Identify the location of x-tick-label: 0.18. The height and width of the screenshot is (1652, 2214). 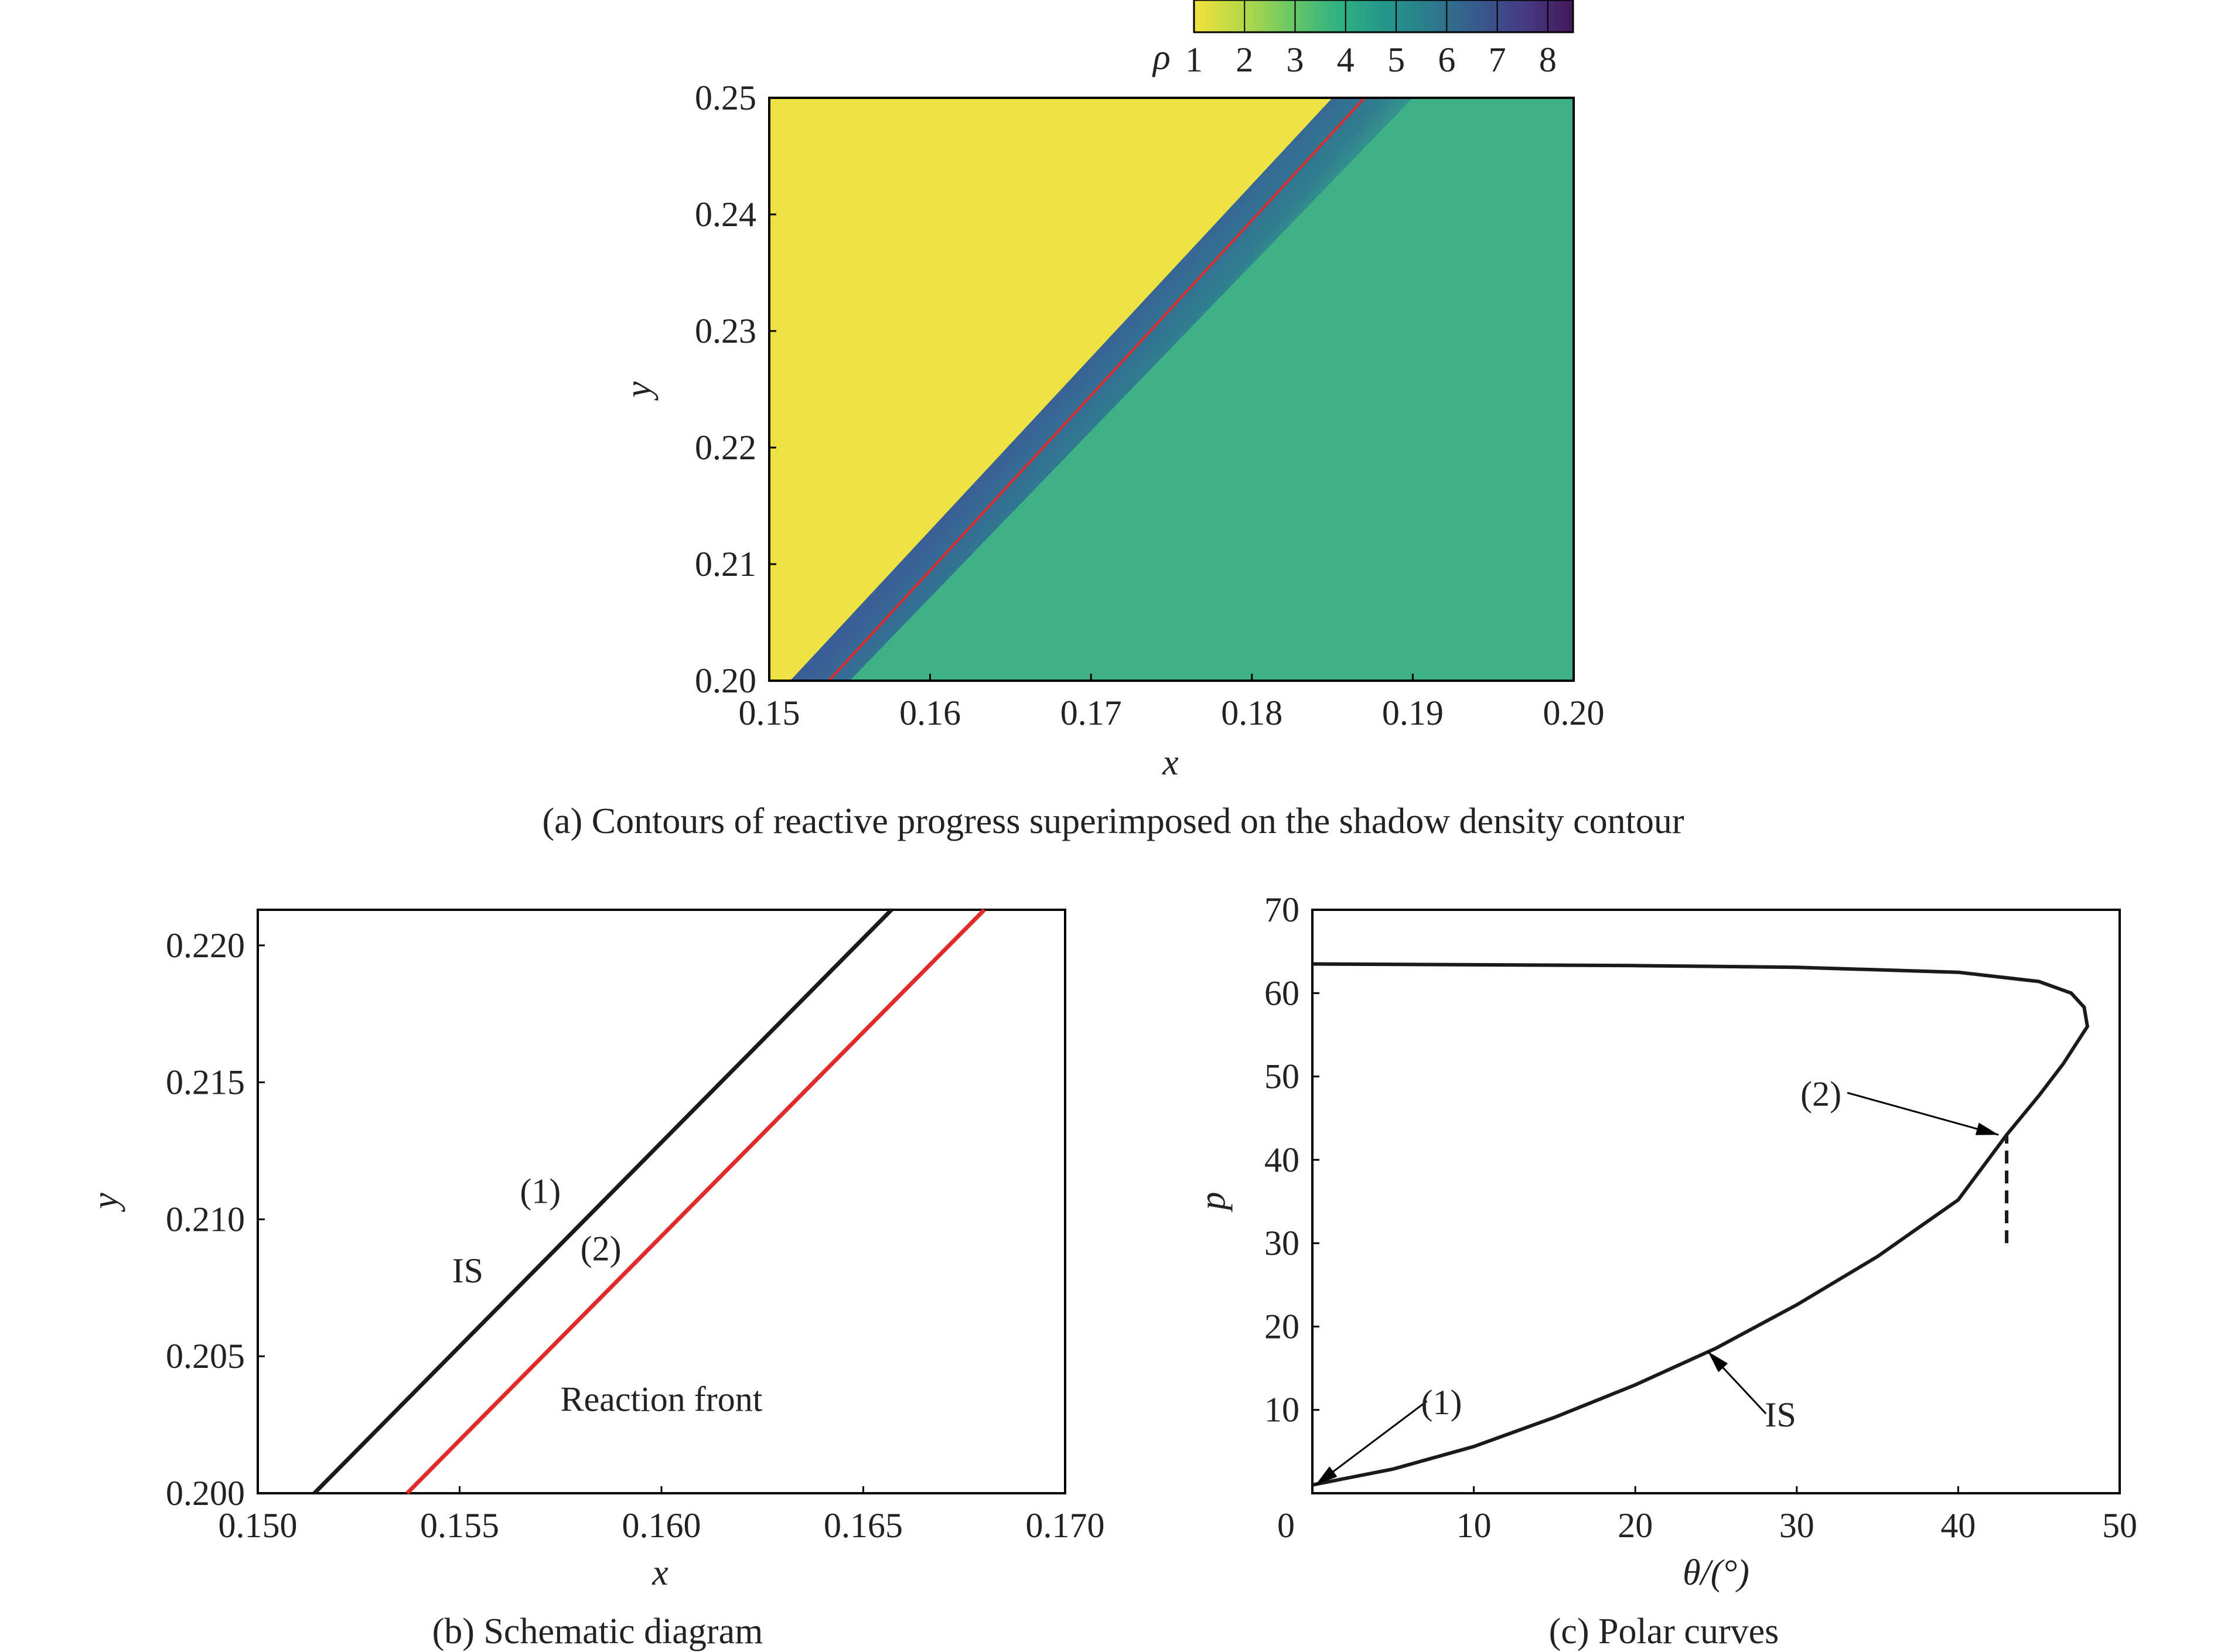
(1251, 713).